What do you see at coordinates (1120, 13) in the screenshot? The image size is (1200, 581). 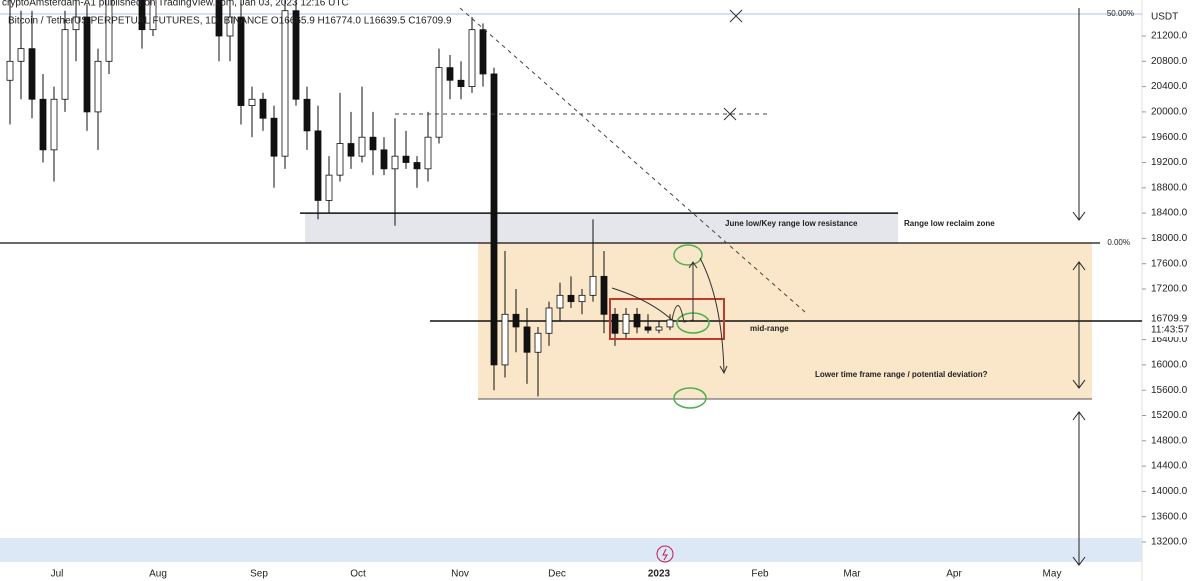 I see `fib-label: 50.00%` at bounding box center [1120, 13].